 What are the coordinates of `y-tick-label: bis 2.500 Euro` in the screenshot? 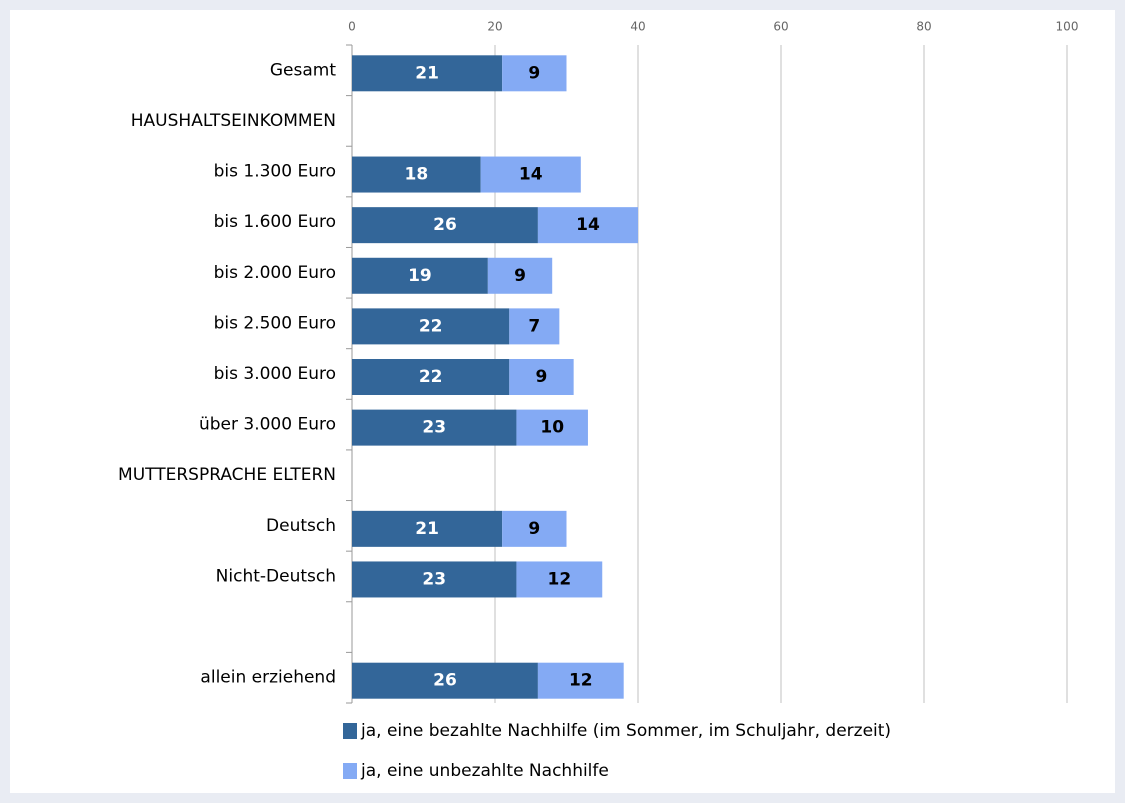 It's located at (275, 323).